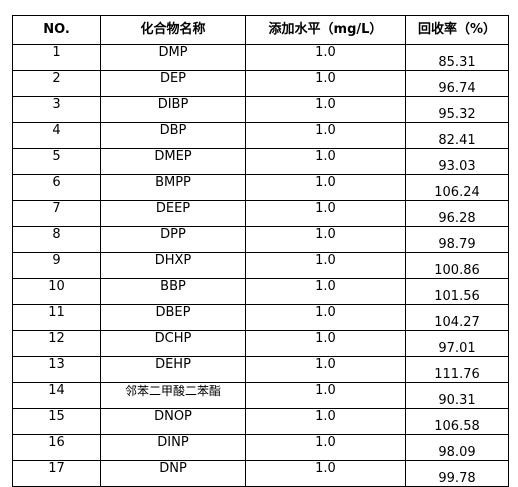 The height and width of the screenshot is (487, 518). I want to click on cell-recovery-rate: 99.78, so click(457, 473).